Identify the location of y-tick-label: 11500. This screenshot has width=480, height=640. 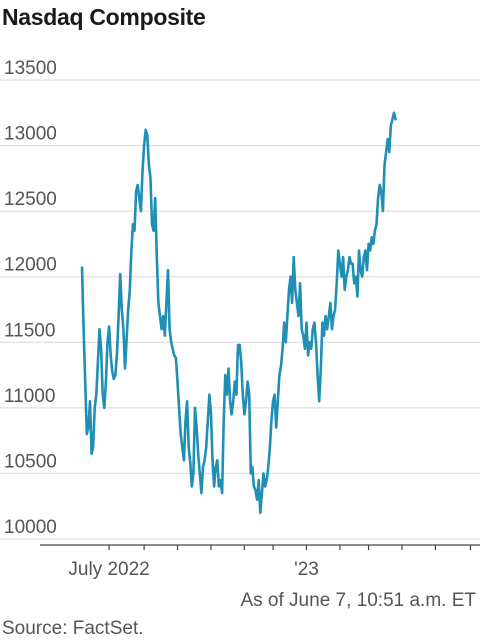
(29, 330).